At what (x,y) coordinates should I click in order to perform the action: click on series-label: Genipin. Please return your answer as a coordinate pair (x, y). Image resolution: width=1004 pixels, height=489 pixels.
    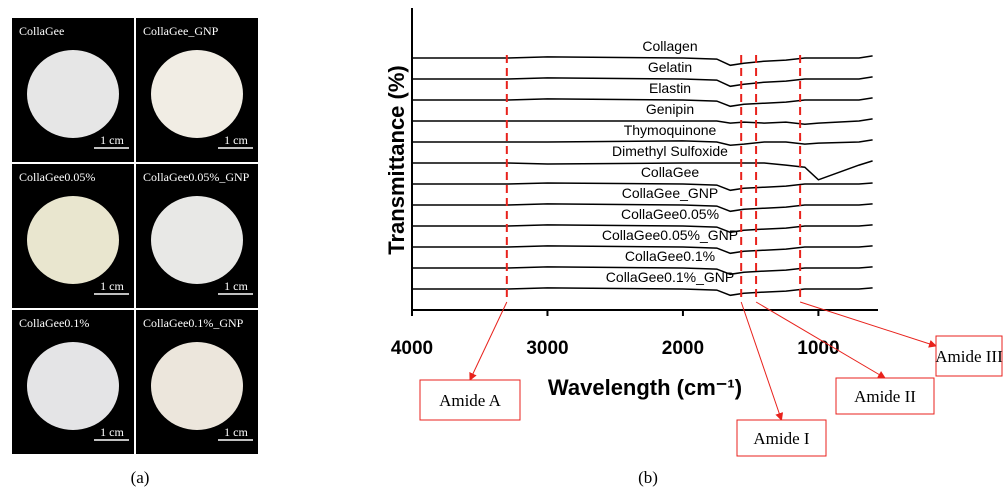
    Looking at the image, I should click on (670, 109).